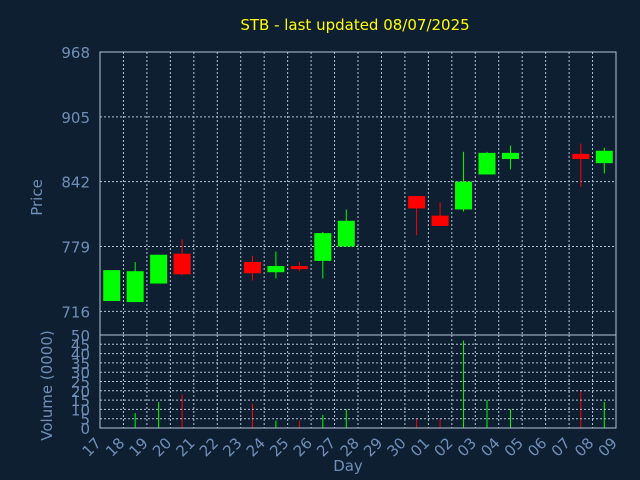  What do you see at coordinates (514, 447) in the screenshot?
I see `x-tick-label: 05` at bounding box center [514, 447].